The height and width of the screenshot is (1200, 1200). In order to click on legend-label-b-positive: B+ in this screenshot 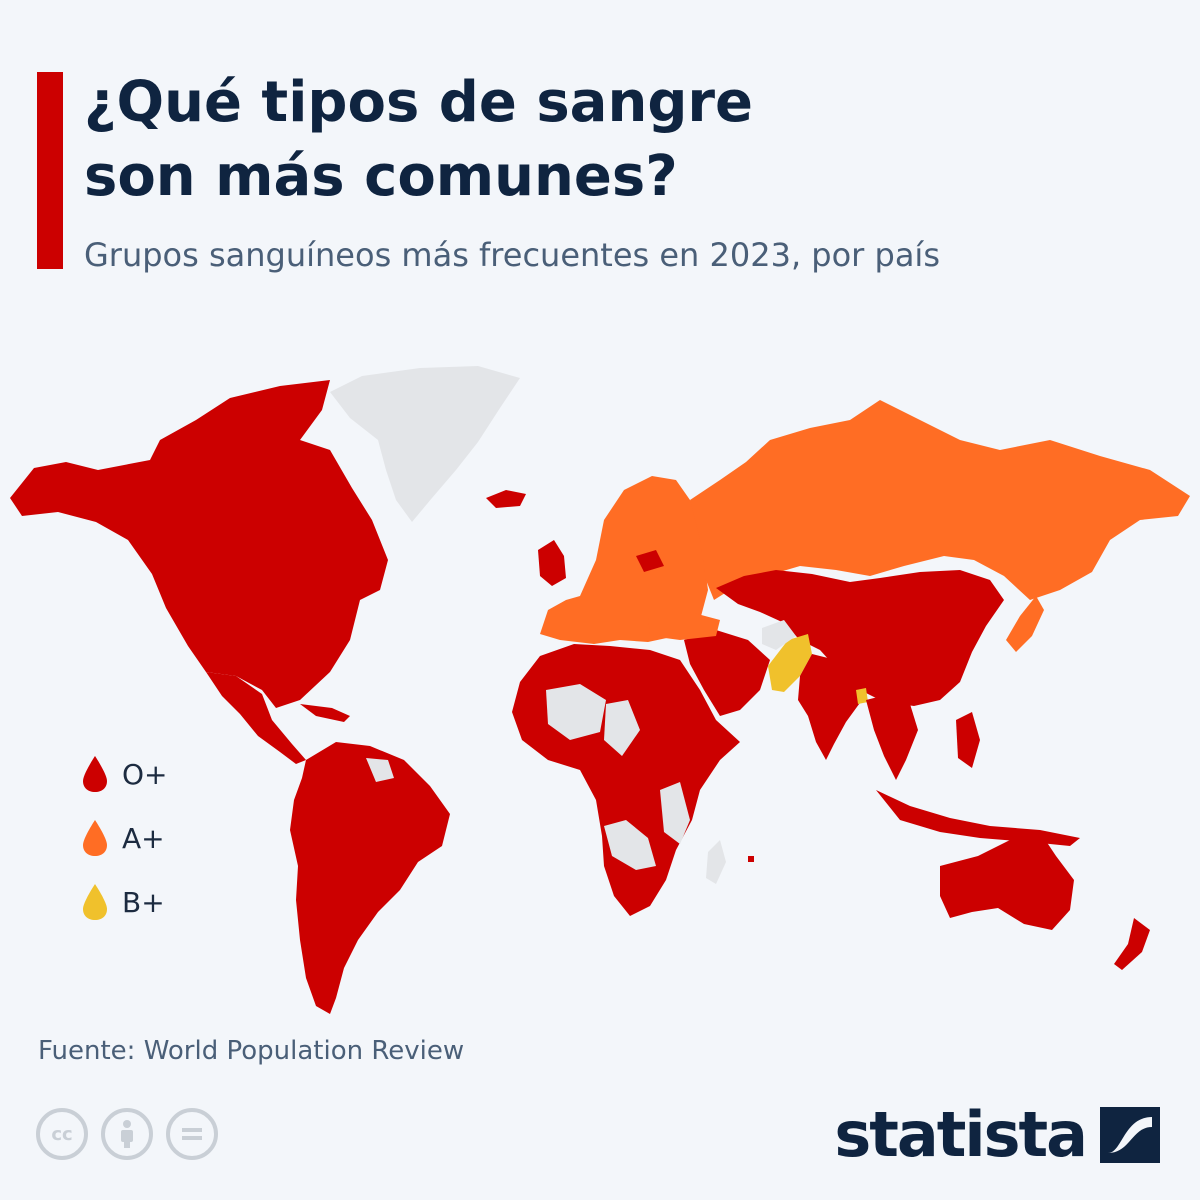, I will do `click(143, 902)`.